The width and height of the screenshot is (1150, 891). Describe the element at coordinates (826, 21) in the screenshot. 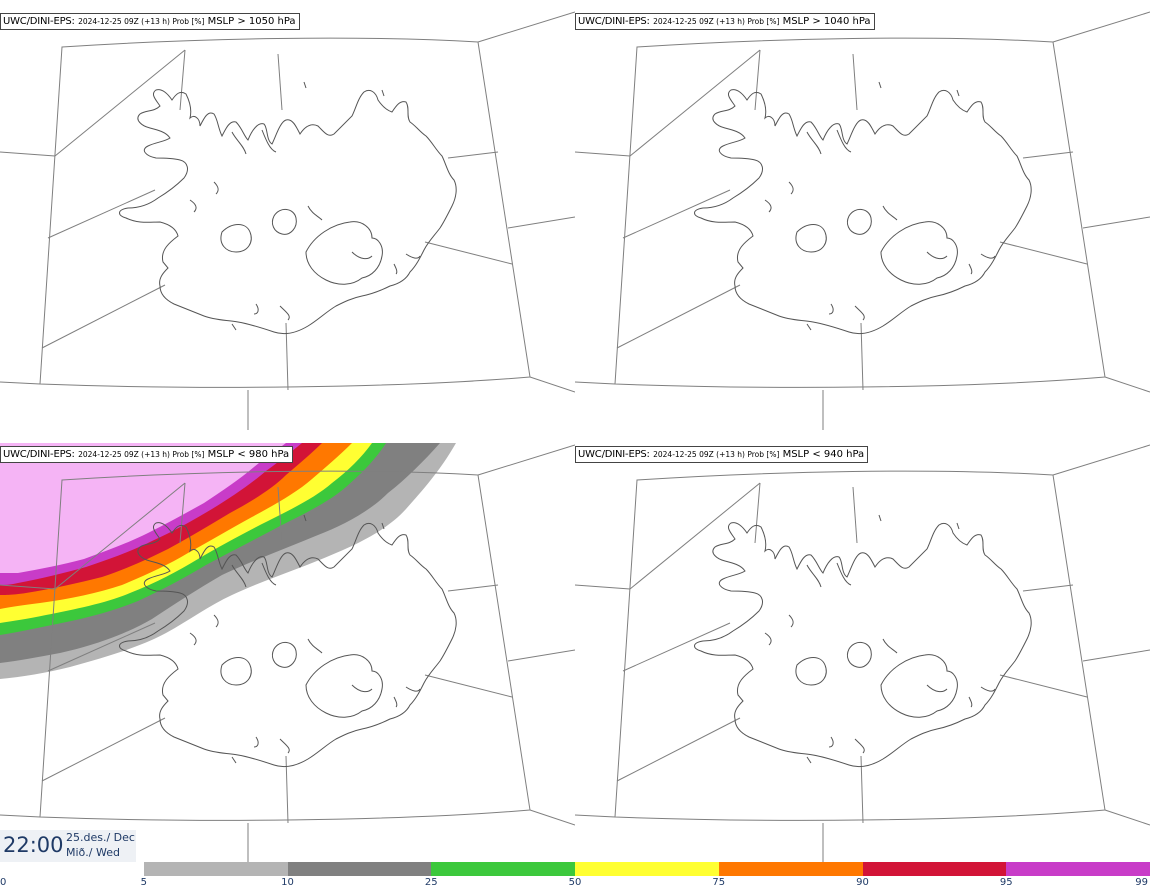

I see `field-name: MSLP > 1040 hPa` at that location.